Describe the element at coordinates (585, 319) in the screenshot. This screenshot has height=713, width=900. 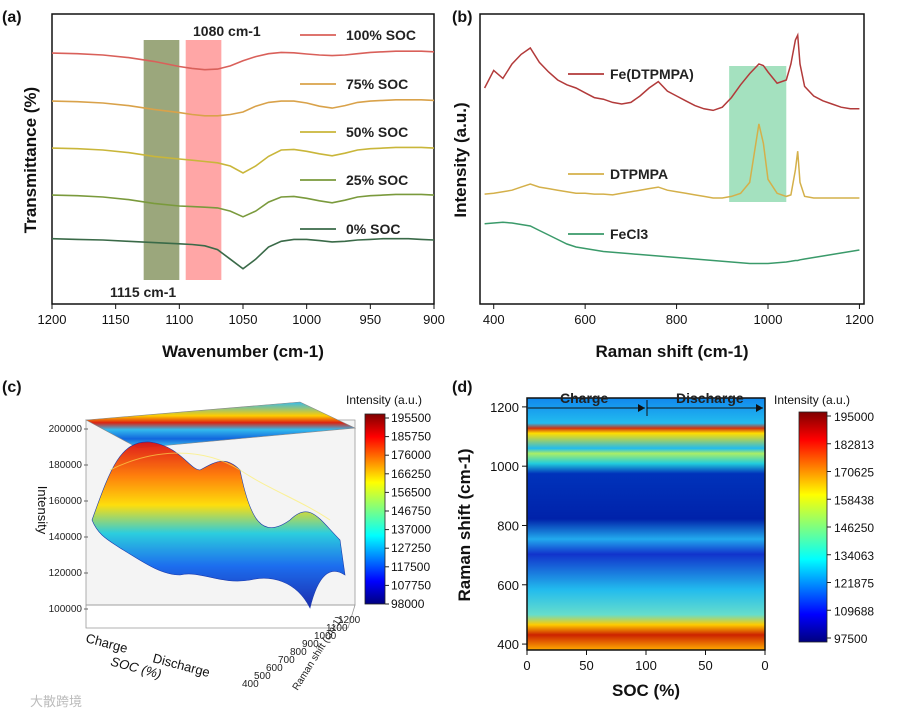
I see `x-tick-label-b: 600` at that location.